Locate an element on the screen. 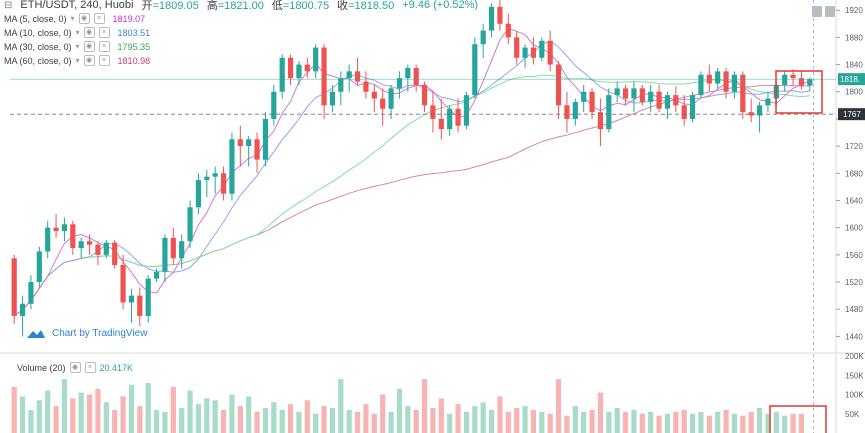  high-price: 高=1821.00 is located at coordinates (235, 6).